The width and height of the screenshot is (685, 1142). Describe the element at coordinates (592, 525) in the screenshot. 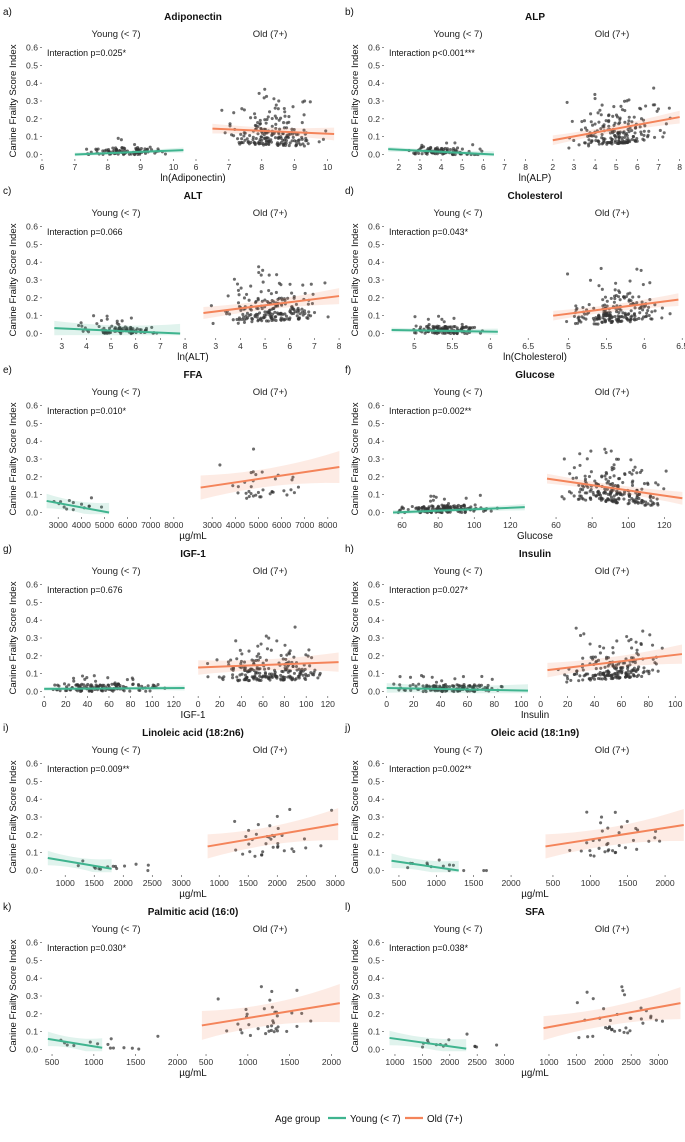

I see `x-tick-label: 80` at that location.